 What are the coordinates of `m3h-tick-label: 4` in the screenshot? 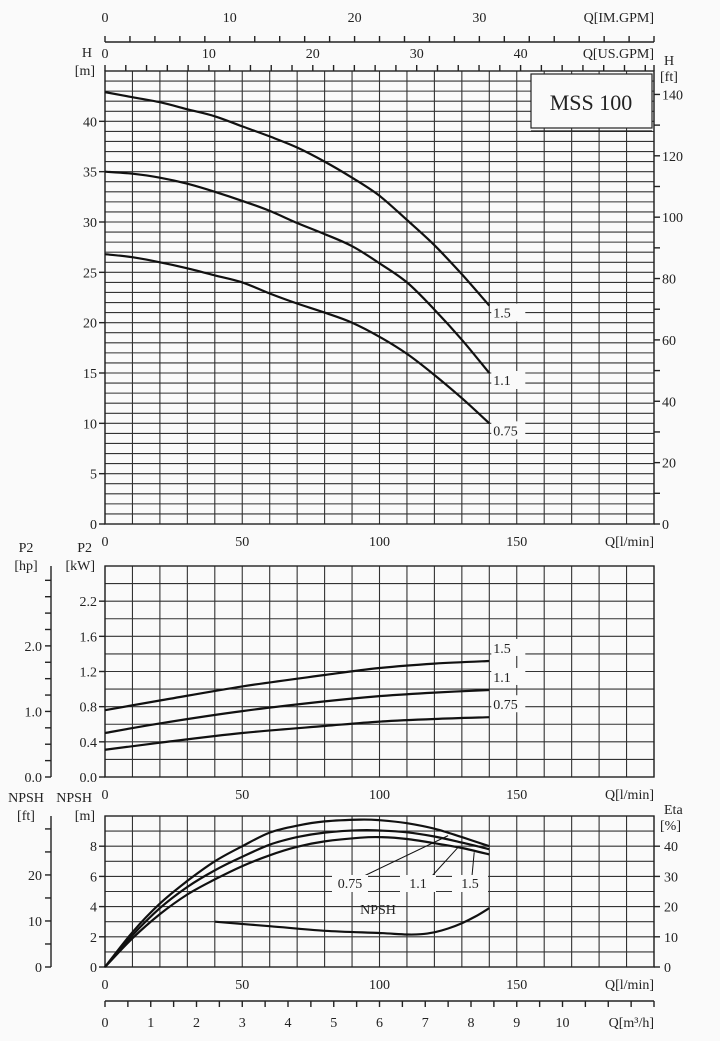 It's located at (288, 1023).